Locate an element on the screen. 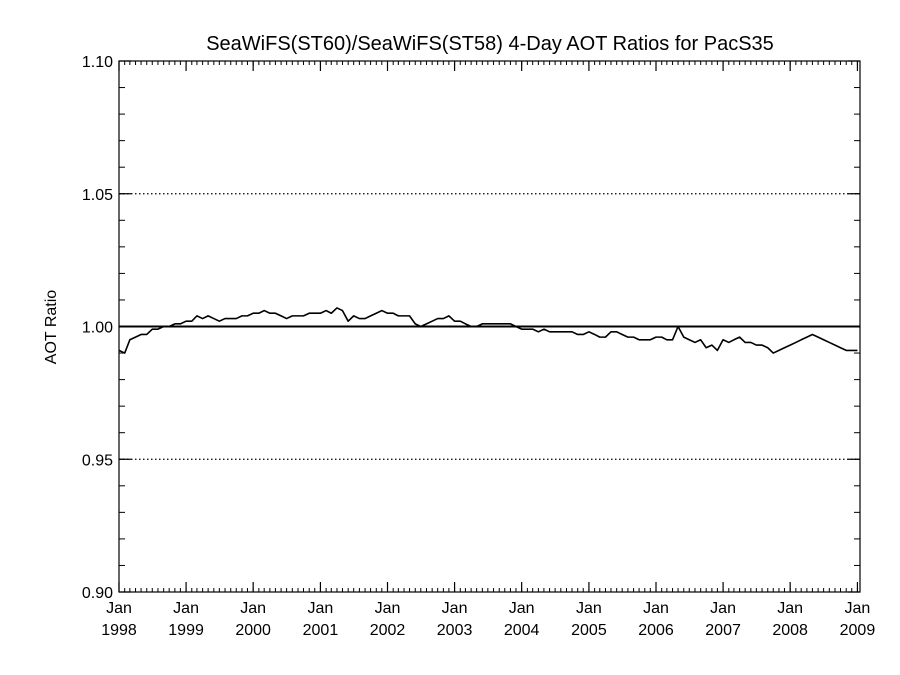  y-tick-label: 0.95 is located at coordinates (97, 460).